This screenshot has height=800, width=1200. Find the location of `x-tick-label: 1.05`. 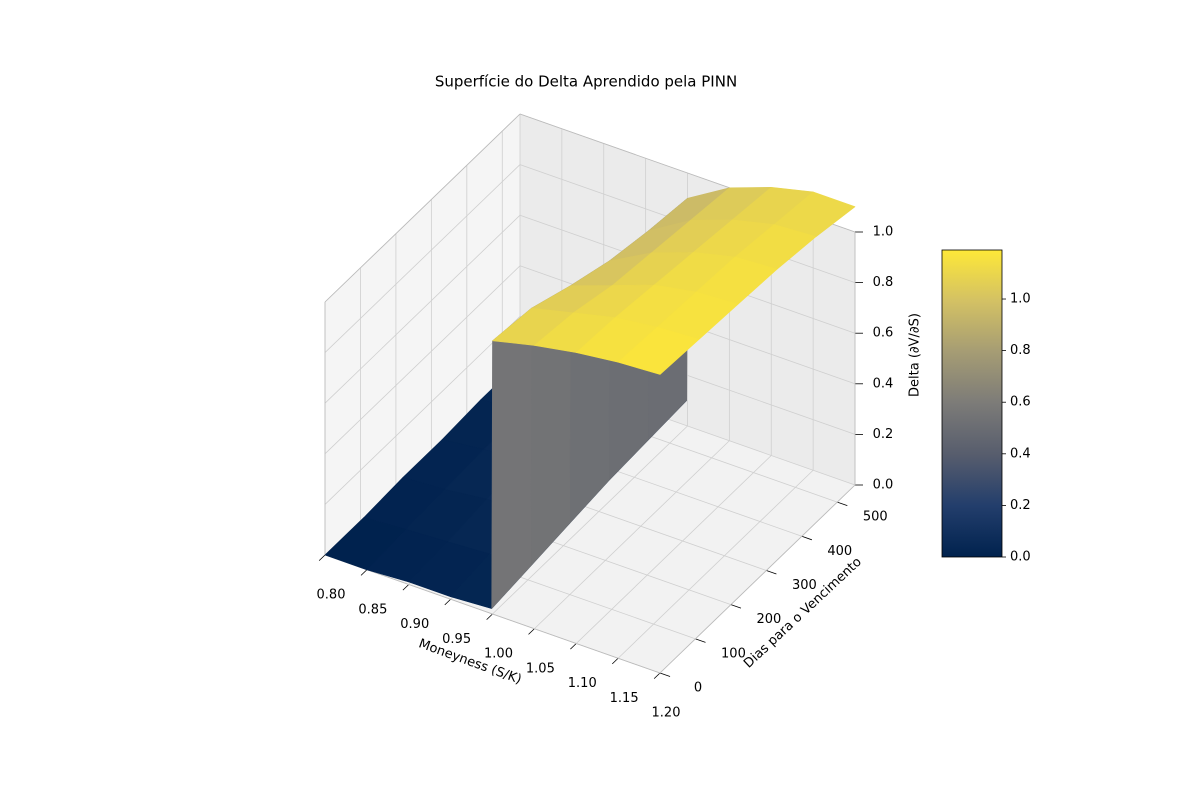

x-tick-label: 1.05 is located at coordinates (540, 668).